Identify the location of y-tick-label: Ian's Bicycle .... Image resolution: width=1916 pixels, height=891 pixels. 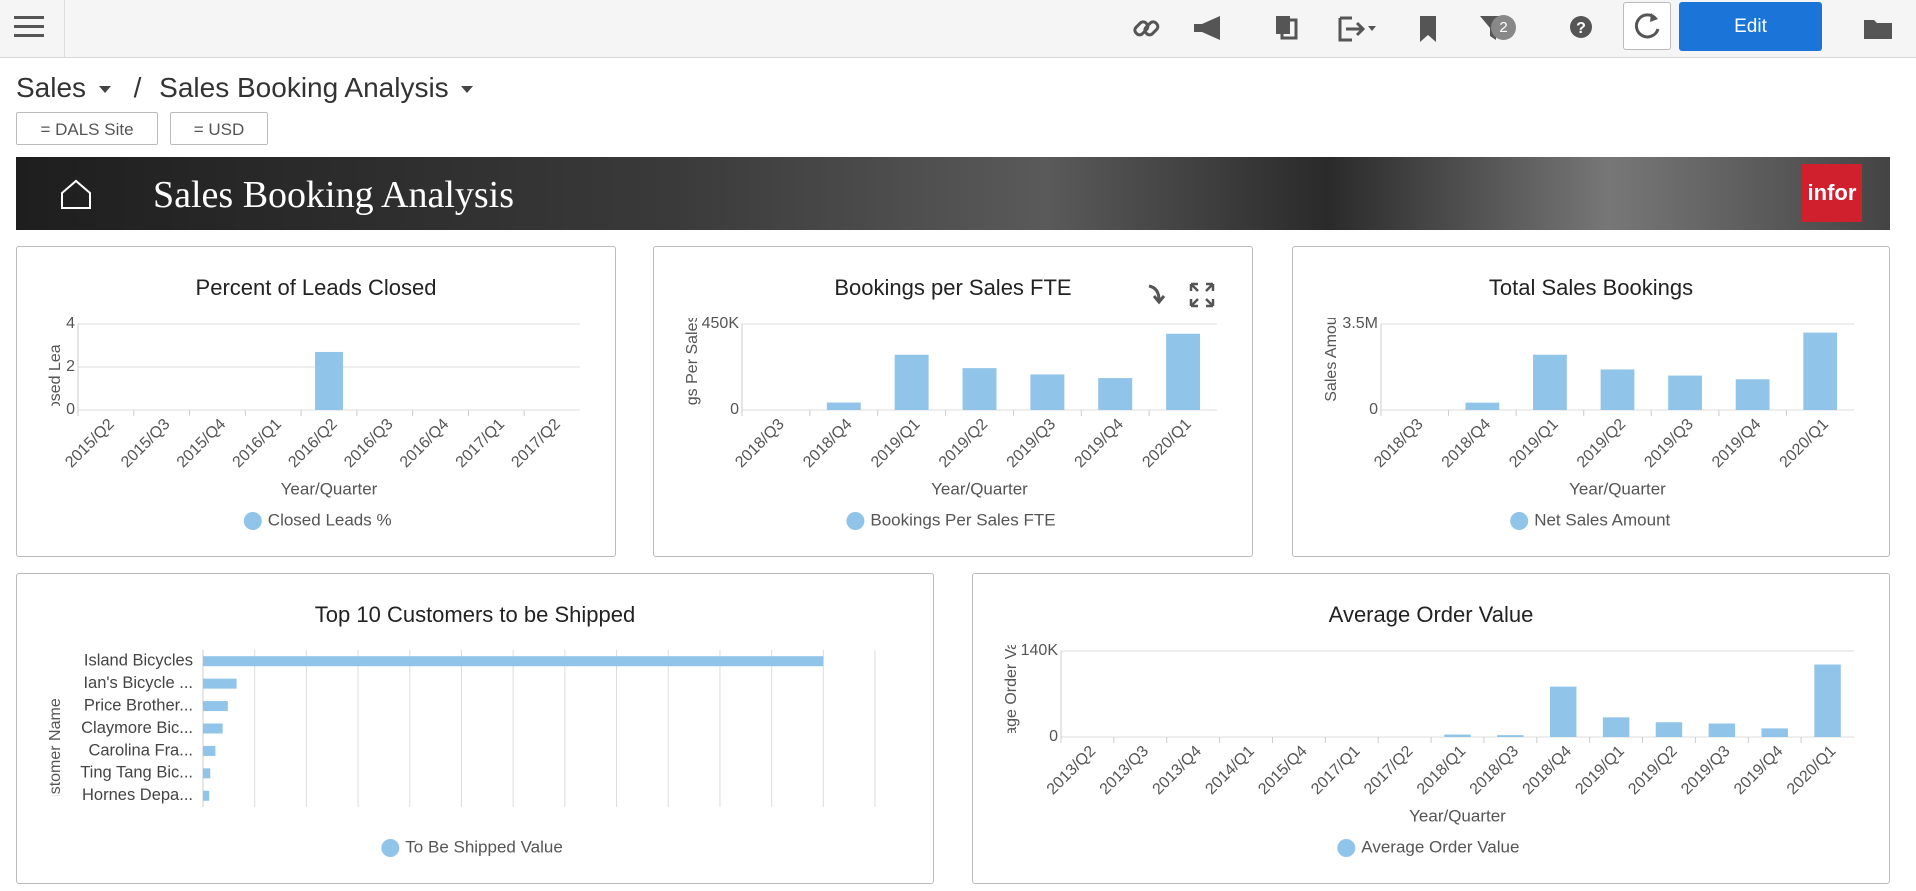
(138, 683).